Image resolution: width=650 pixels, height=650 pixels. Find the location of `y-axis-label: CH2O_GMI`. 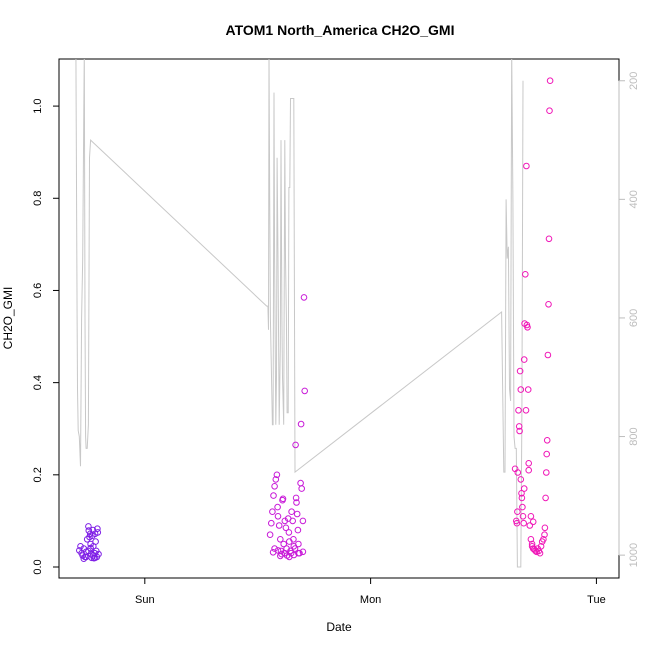

y-axis-label: CH2O_GMI is located at coordinates (8, 318).